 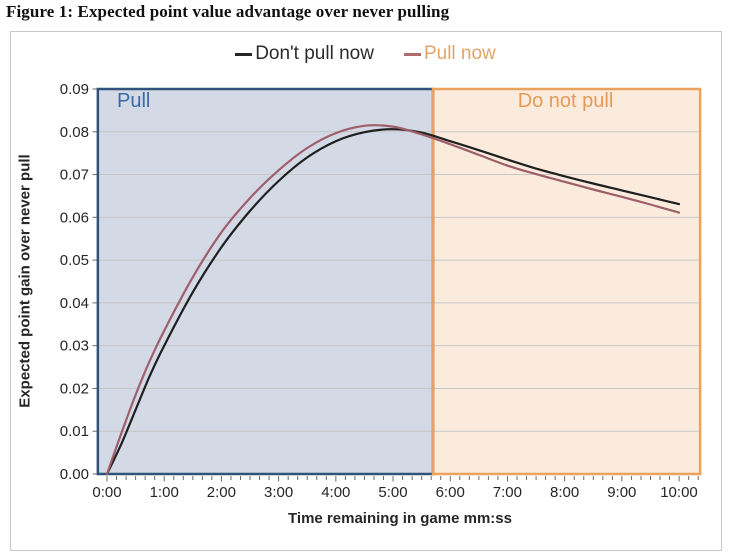 What do you see at coordinates (565, 101) in the screenshot?
I see `region-label-do-not-pull: Do not pull` at bounding box center [565, 101].